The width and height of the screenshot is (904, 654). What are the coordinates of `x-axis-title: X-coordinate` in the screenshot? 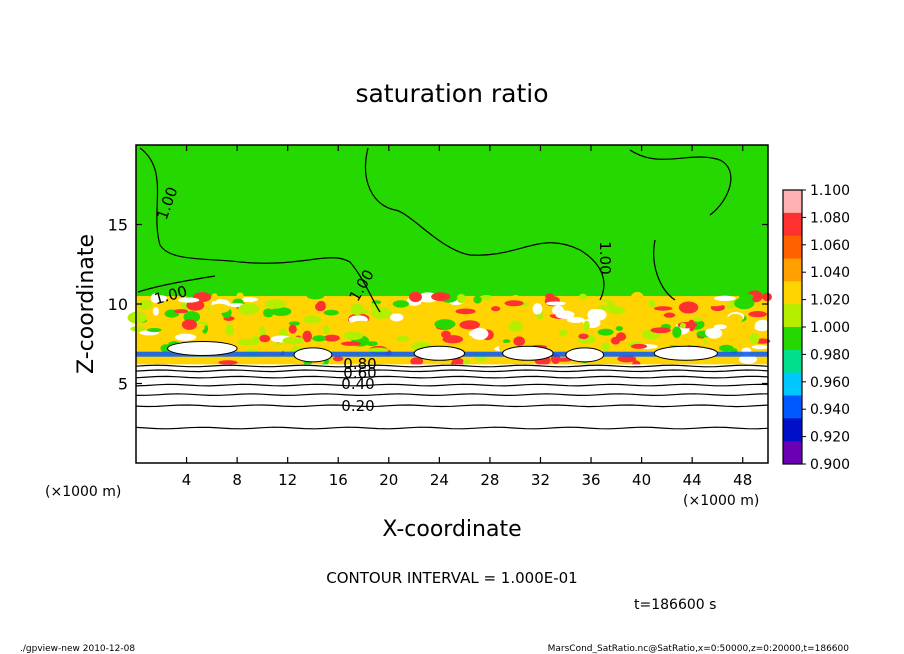 It's located at (451, 529).